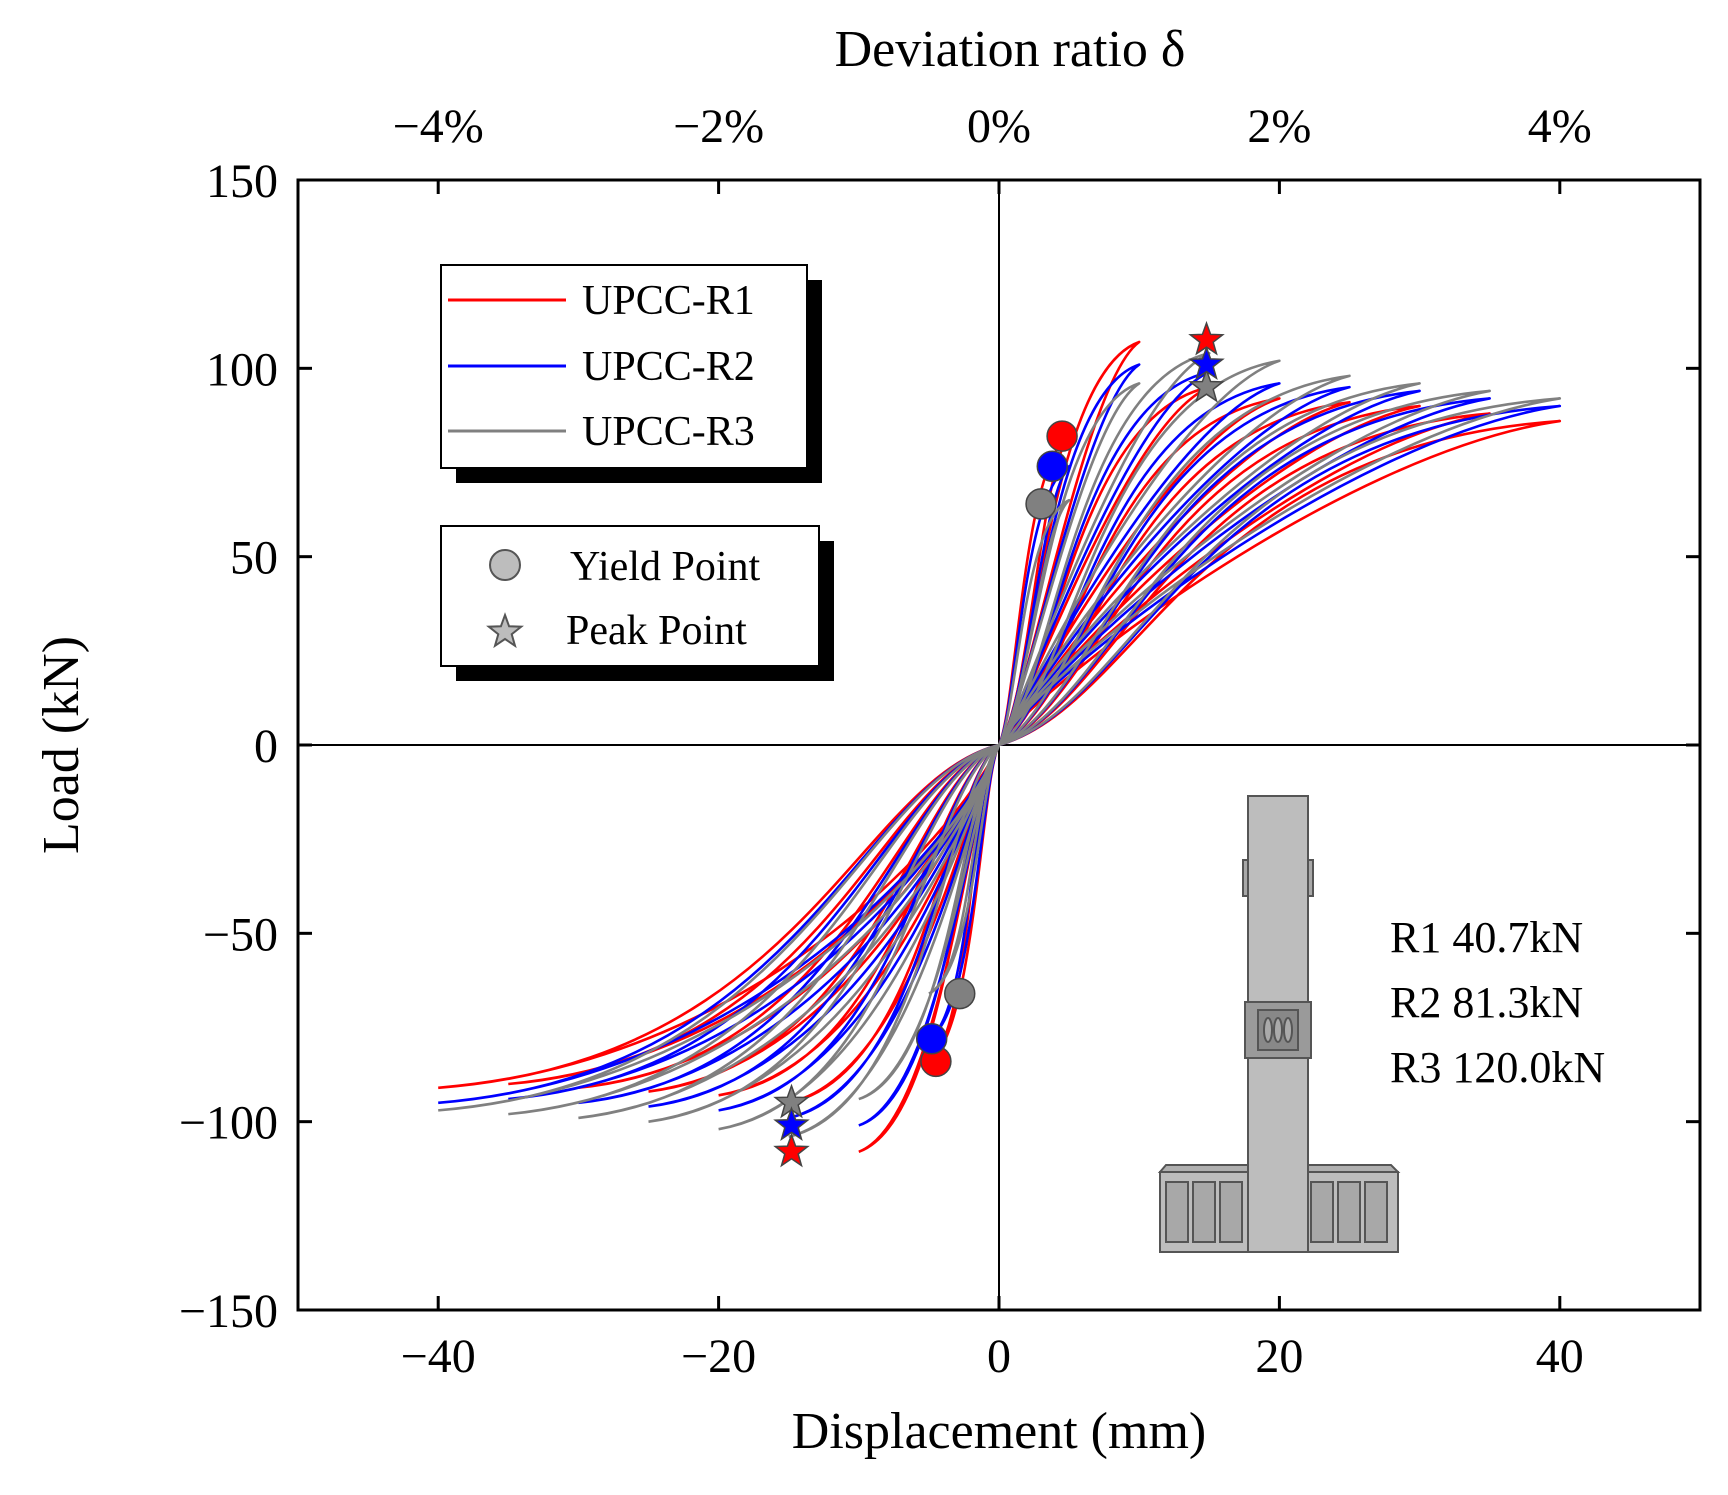  What do you see at coordinates (637, 603) in the screenshot?
I see `marker-legend: Yield Point Peak Point` at bounding box center [637, 603].